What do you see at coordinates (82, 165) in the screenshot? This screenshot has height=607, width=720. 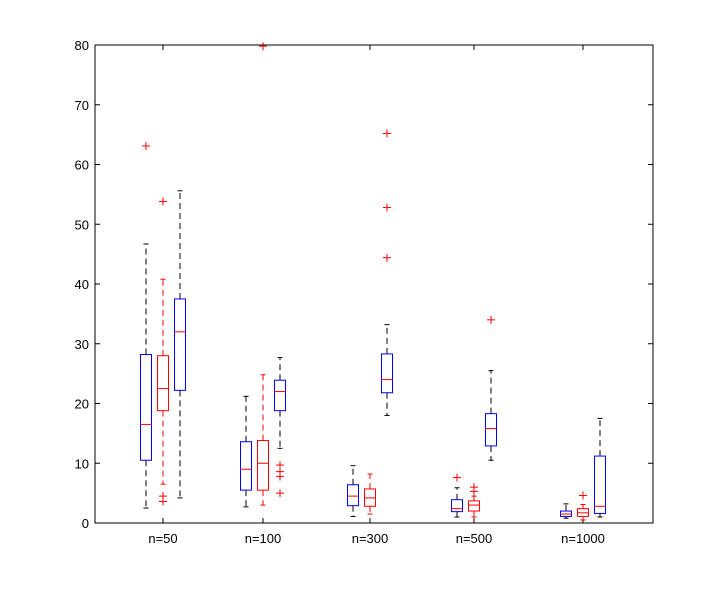 I see `y-tick-label: 60` at bounding box center [82, 165].